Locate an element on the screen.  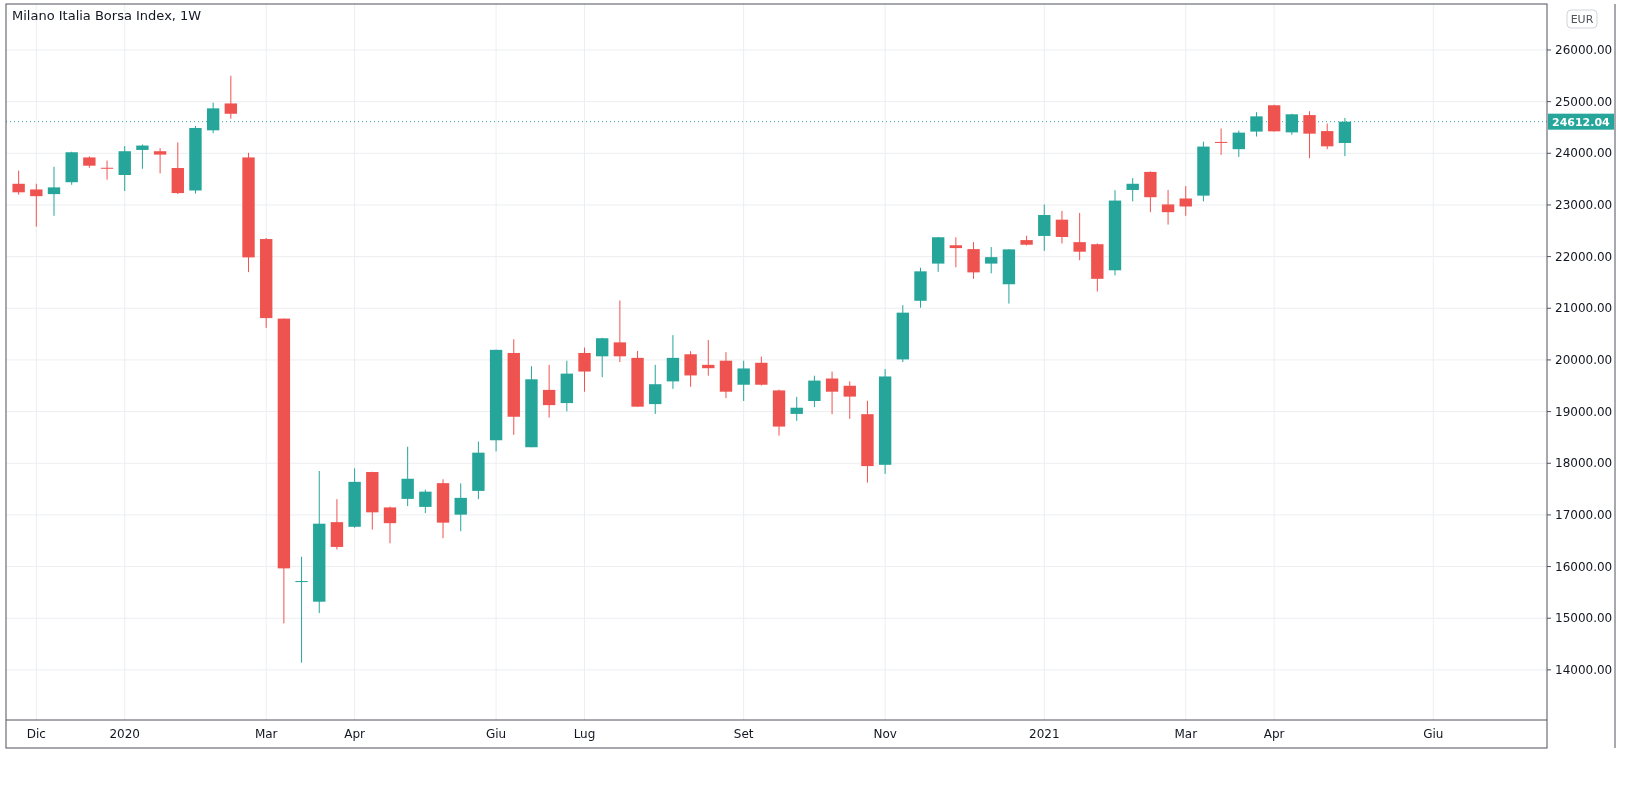
y-tick-label: 22000.00 is located at coordinates (1584, 256).